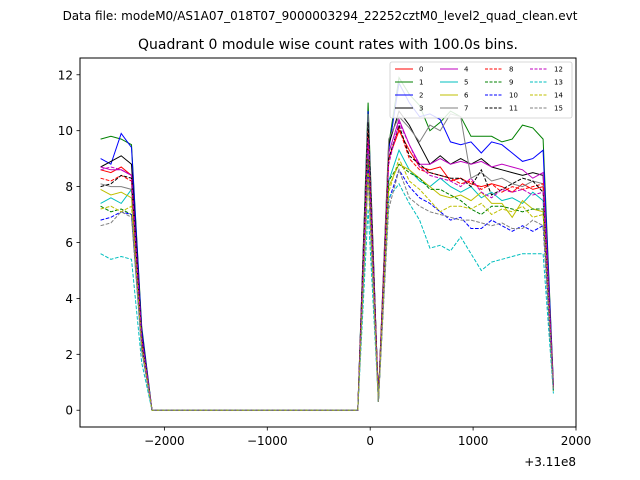 This screenshot has height=480, width=640. Describe the element at coordinates (511, 70) in the screenshot. I see `legend-label-8: 8` at that location.